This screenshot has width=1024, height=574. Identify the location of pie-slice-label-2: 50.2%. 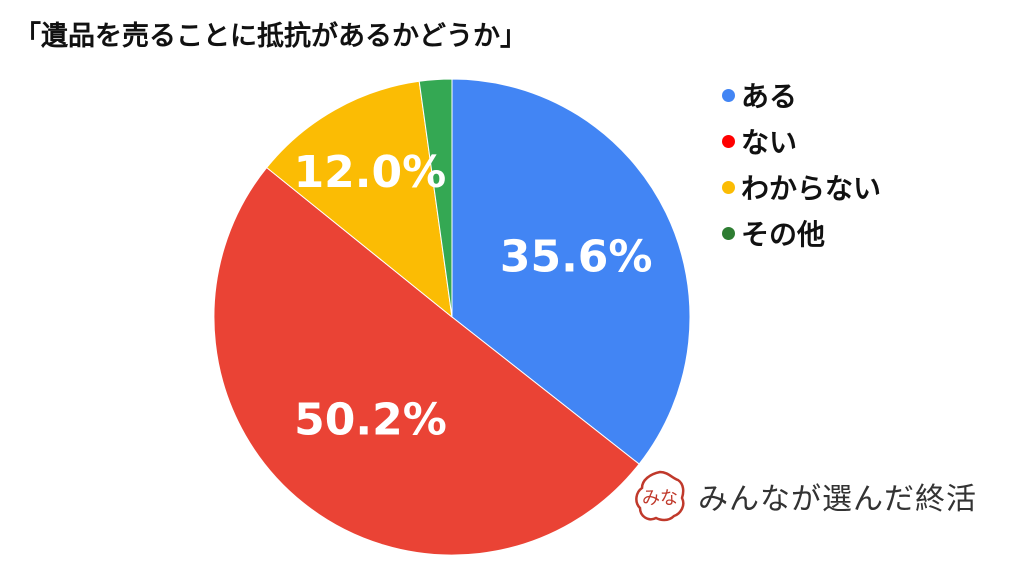
(370, 419).